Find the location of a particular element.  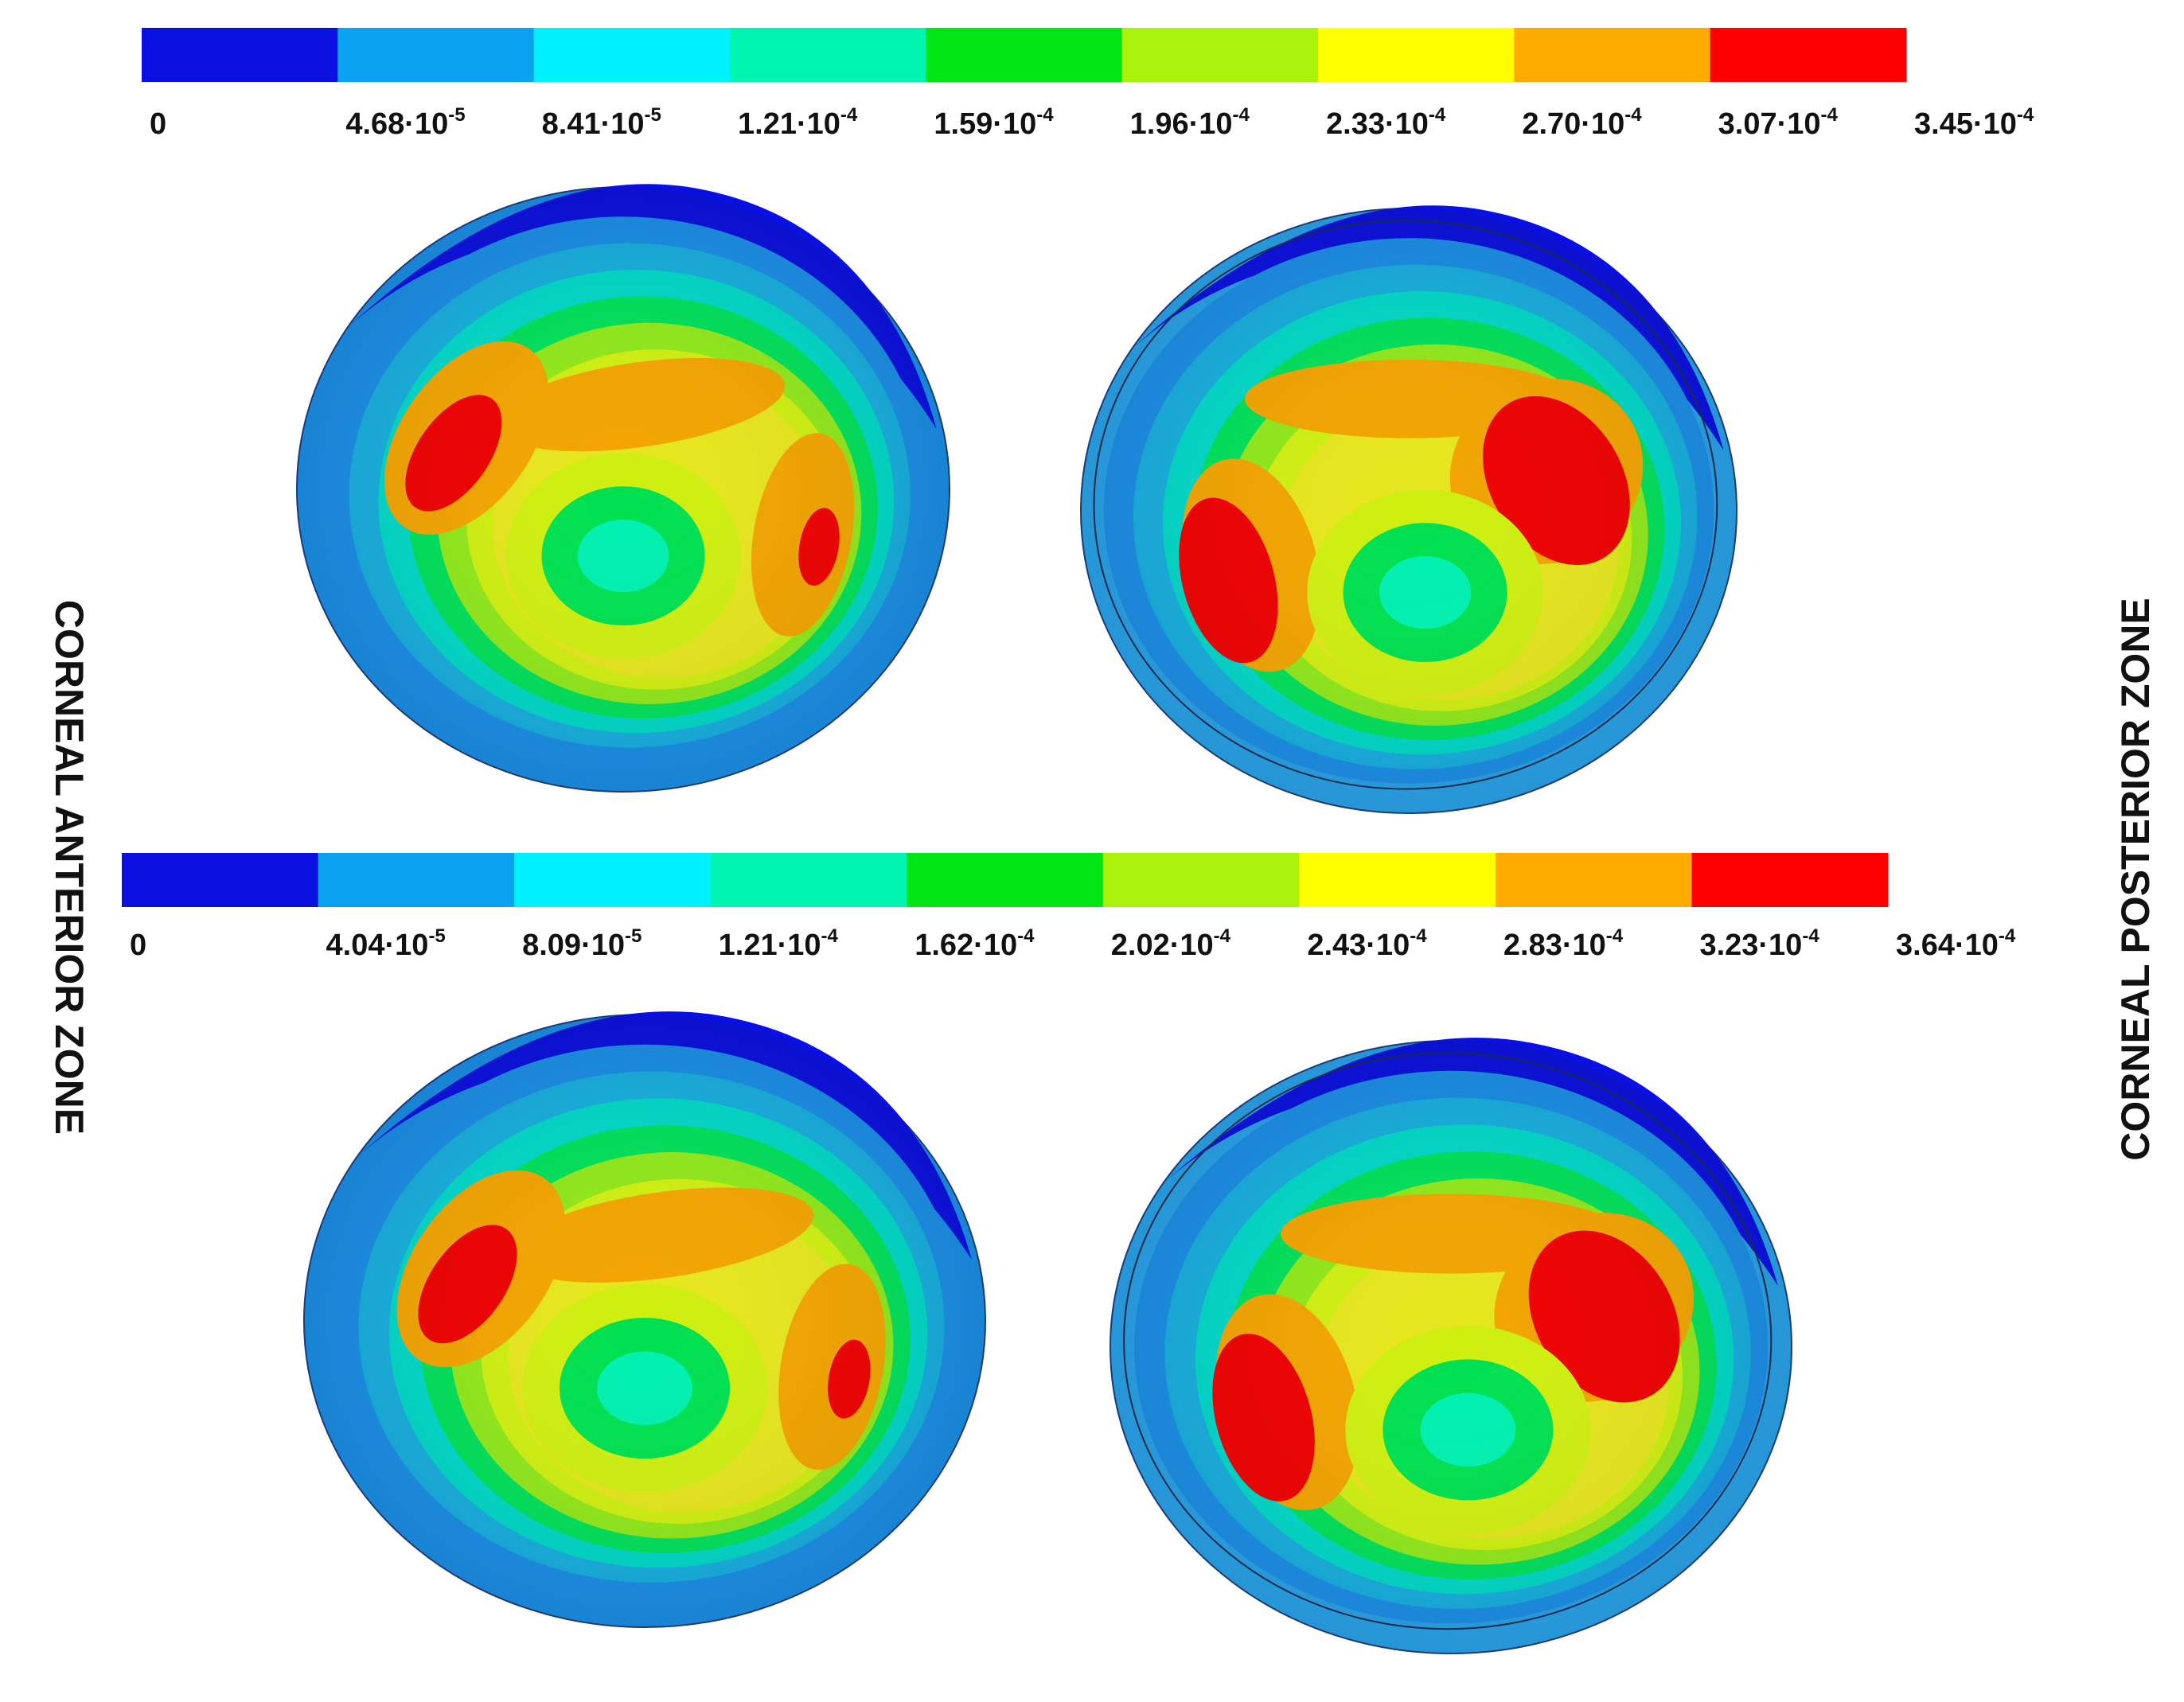

legend-tick-label: 2.02·10⁻⁴ is located at coordinates (1171, 943).